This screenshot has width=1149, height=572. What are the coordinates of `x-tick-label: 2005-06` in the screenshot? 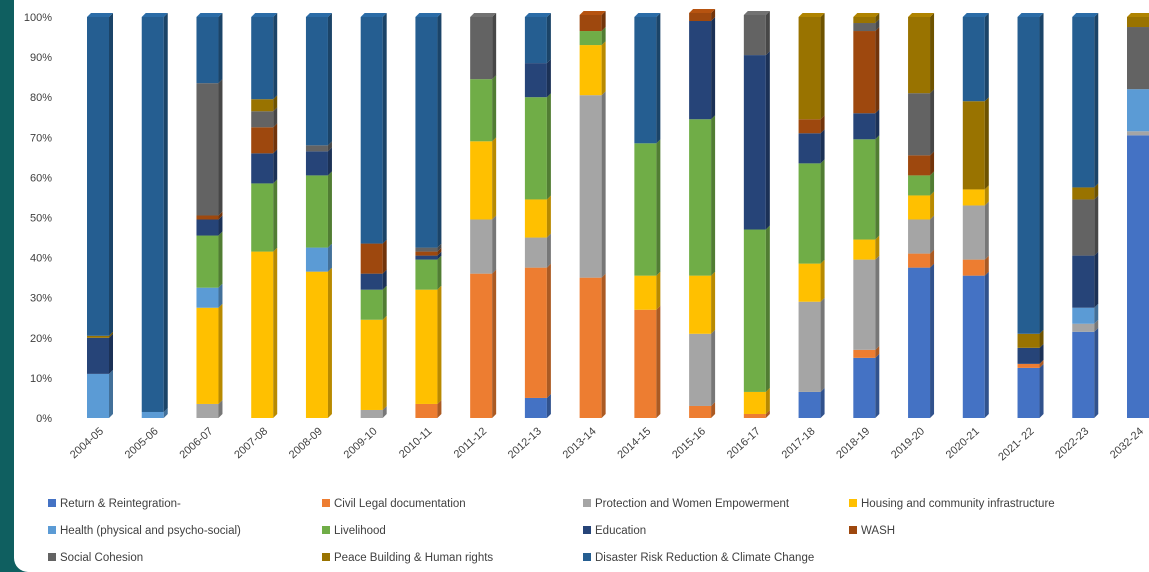 It's located at (142, 443).